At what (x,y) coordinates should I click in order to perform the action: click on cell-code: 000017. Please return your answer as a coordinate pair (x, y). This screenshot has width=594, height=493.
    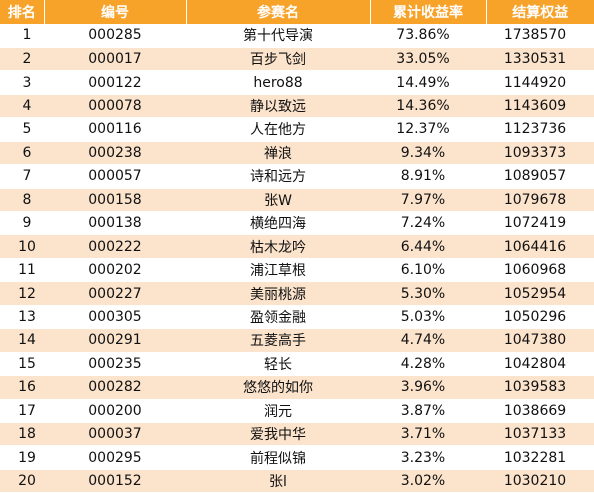
    Looking at the image, I should click on (115, 59).